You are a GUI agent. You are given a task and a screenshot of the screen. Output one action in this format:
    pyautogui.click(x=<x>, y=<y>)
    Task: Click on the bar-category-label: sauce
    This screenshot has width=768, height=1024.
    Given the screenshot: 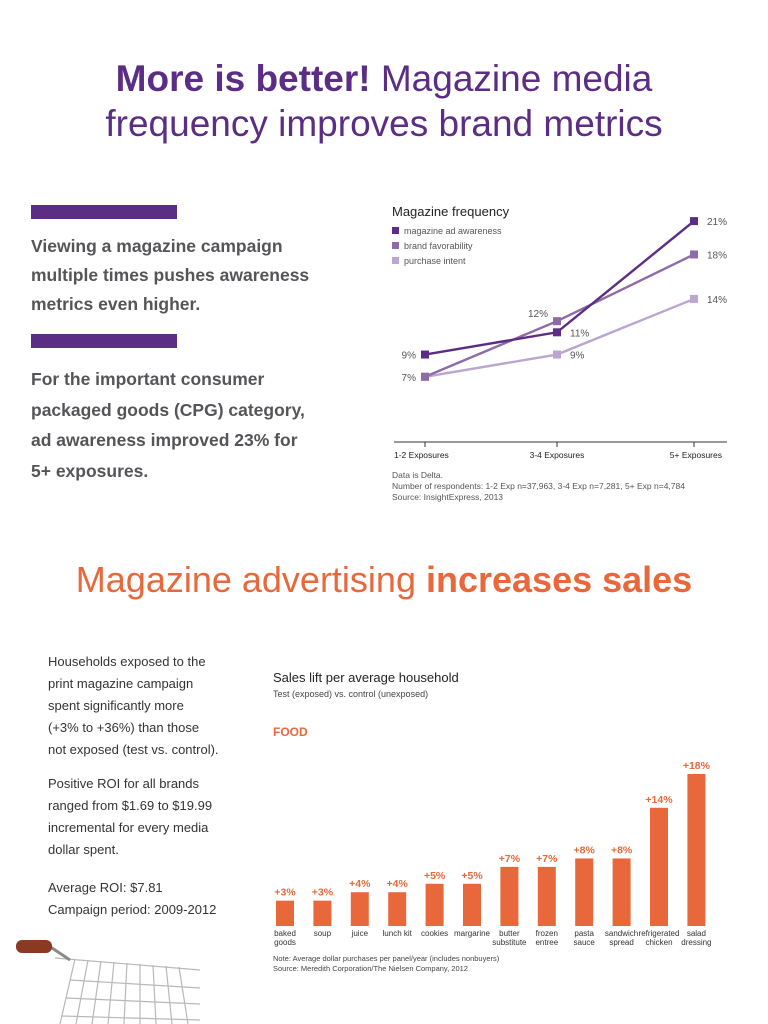 What is the action you would take?
    pyautogui.click(x=585, y=942)
    